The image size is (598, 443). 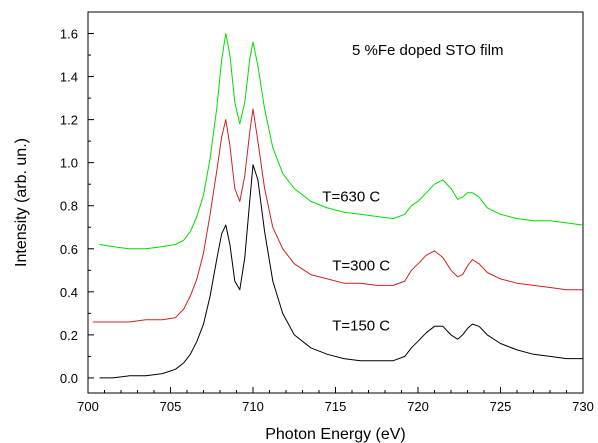 What do you see at coordinates (418, 406) in the screenshot?
I see `x-tick-label: 720` at bounding box center [418, 406].